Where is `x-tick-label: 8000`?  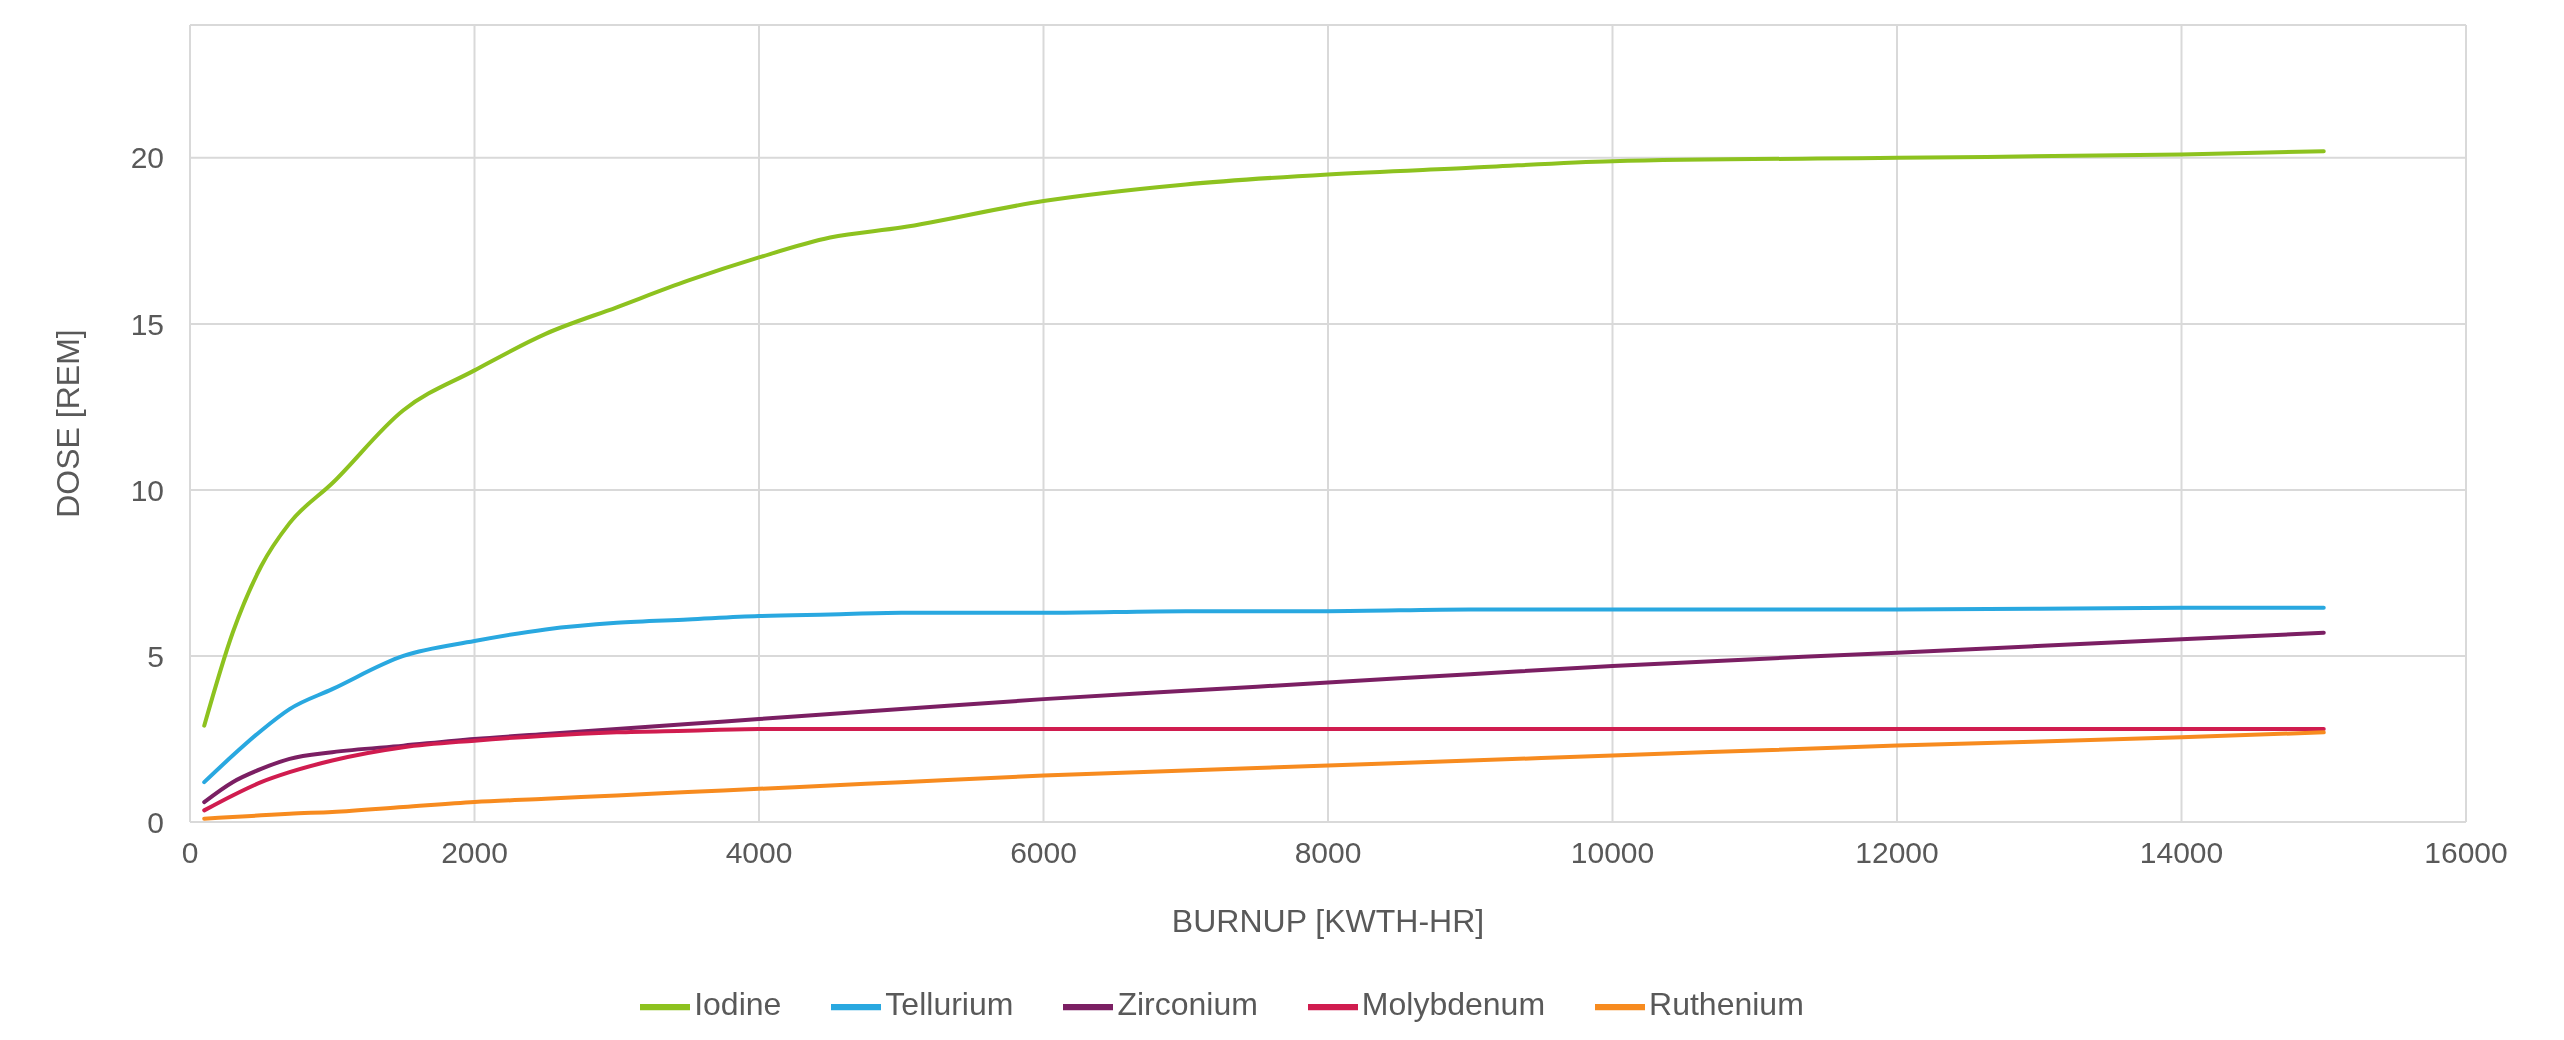 x-tick-label: 8000 is located at coordinates (1328, 853).